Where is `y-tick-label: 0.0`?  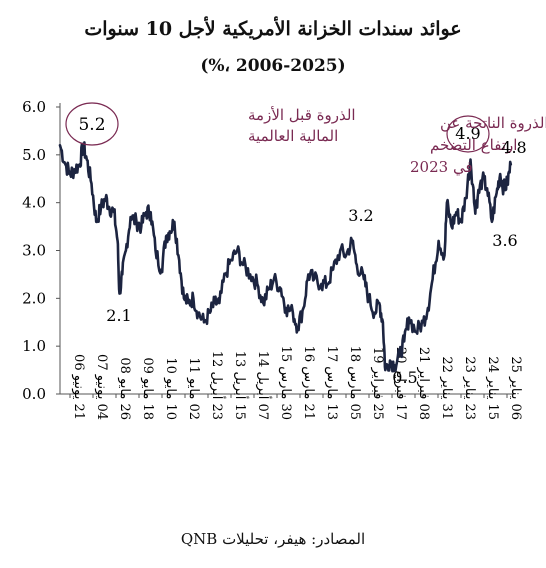
y-tick-label: 0.0 is located at coordinates (34, 394).